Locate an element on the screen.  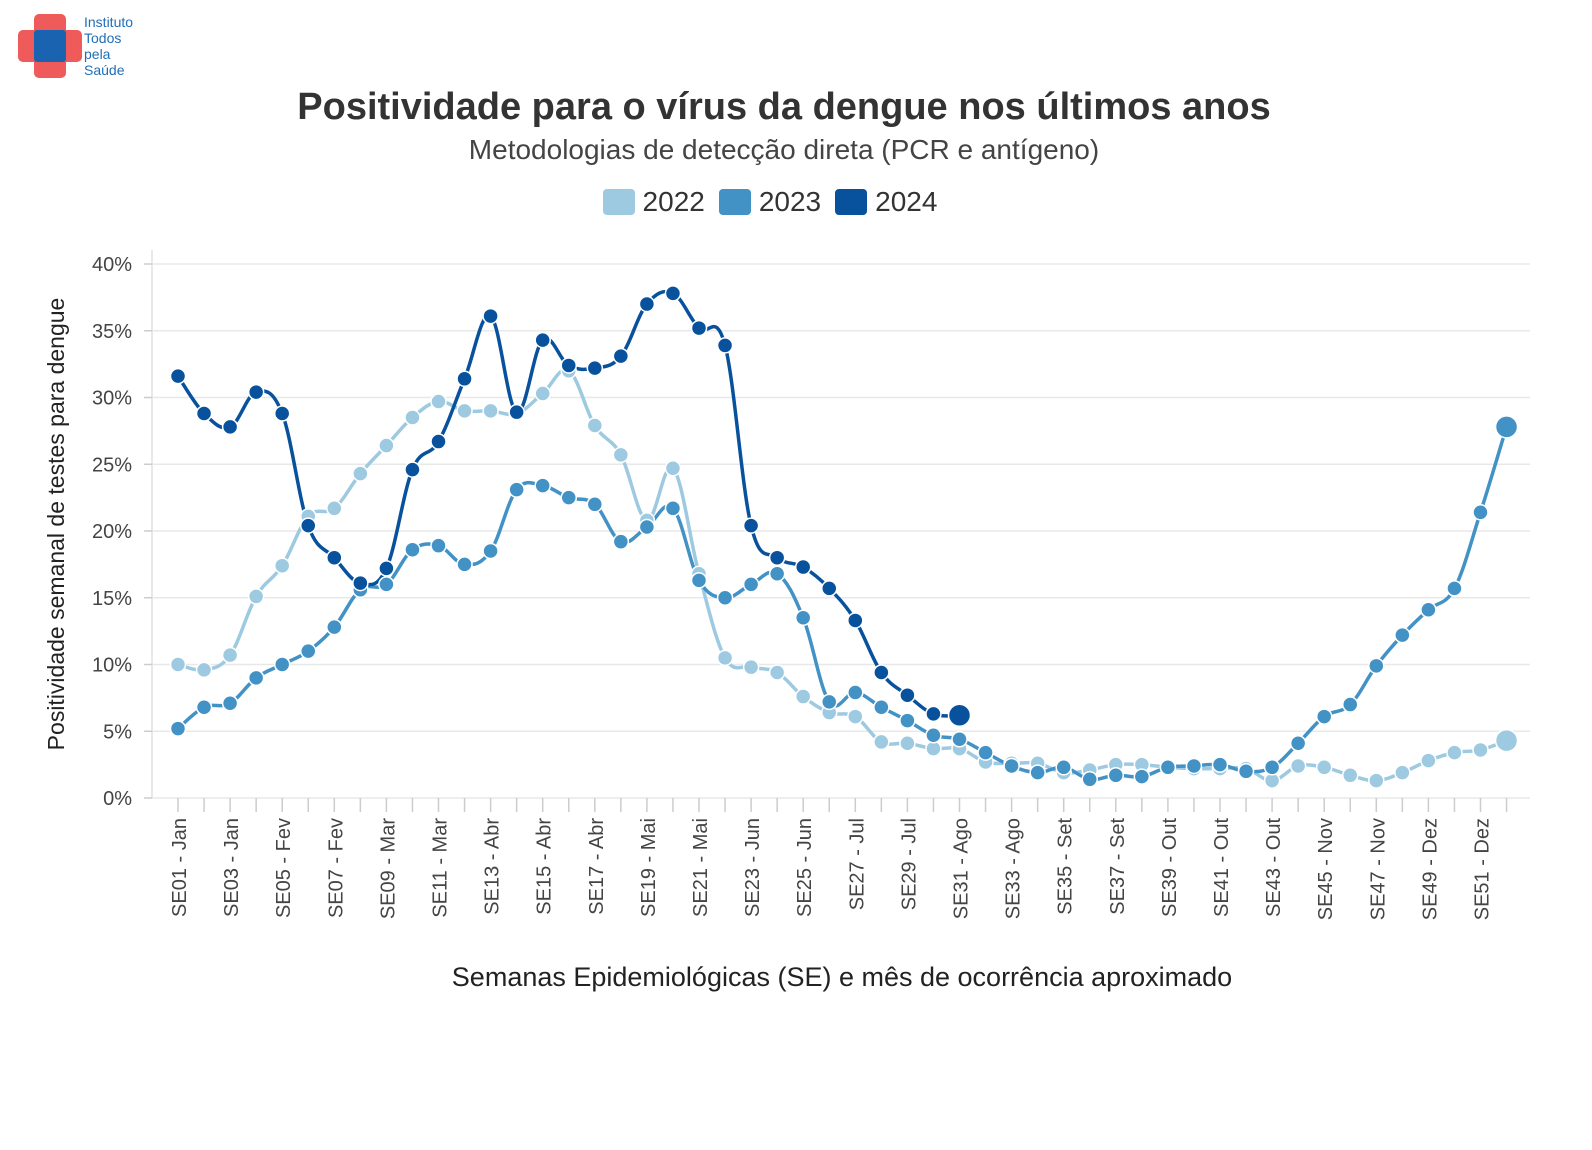
legend-swatch-2023 is located at coordinates (734, 202).